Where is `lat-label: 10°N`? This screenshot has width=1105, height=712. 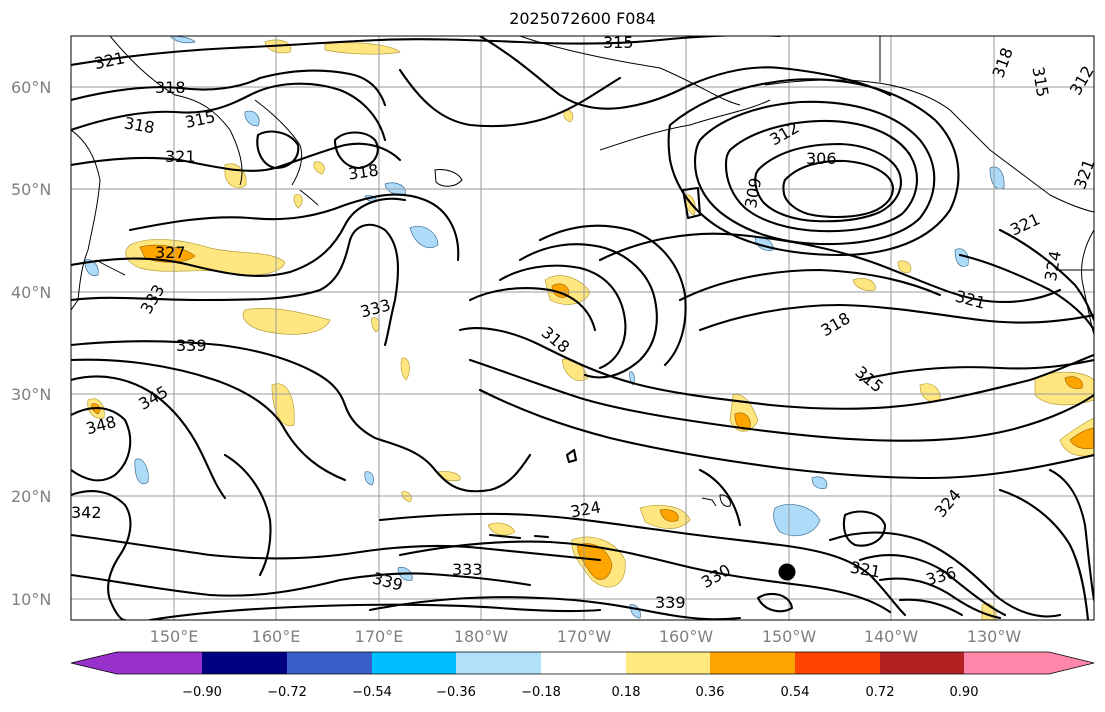
lat-label: 10°N is located at coordinates (31, 599).